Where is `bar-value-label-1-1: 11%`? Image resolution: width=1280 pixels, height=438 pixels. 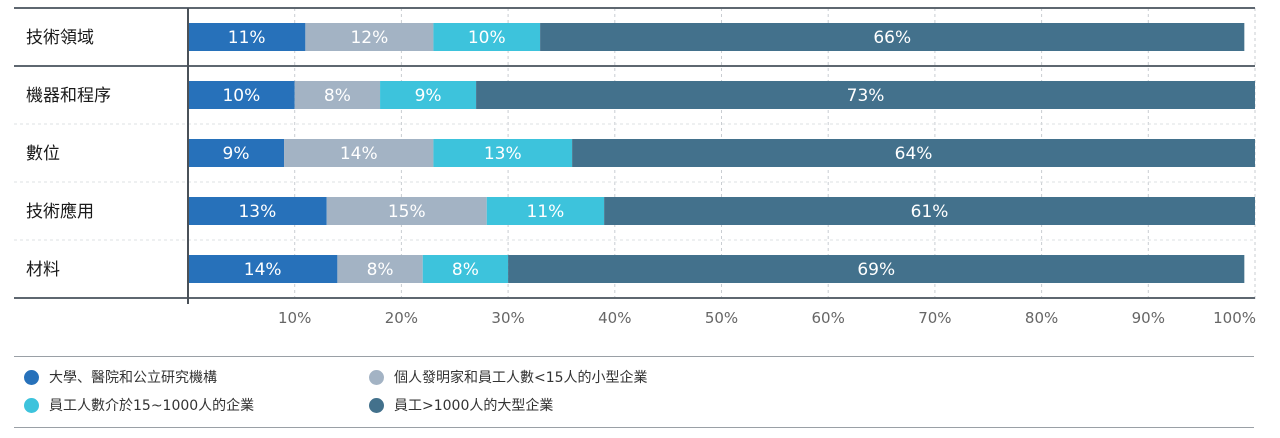
bar-value-label-1-1: 11% is located at coordinates (247, 38).